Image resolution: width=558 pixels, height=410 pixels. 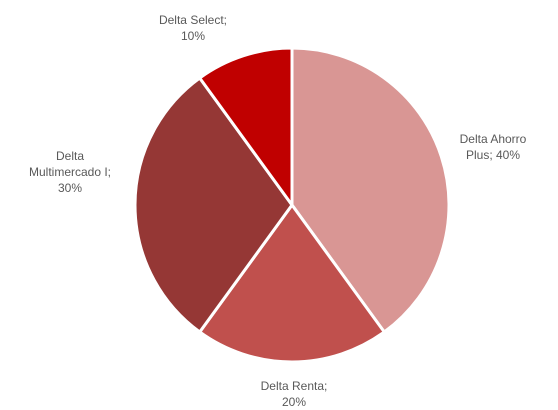 I want to click on slice-label-line: Plus; 40%, so click(x=493, y=155).